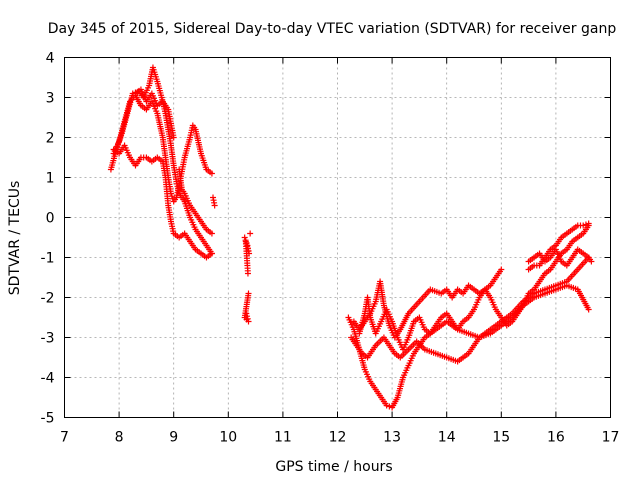  Describe the element at coordinates (48, 419) in the screenshot. I see `y-tick-label: -5` at that location.